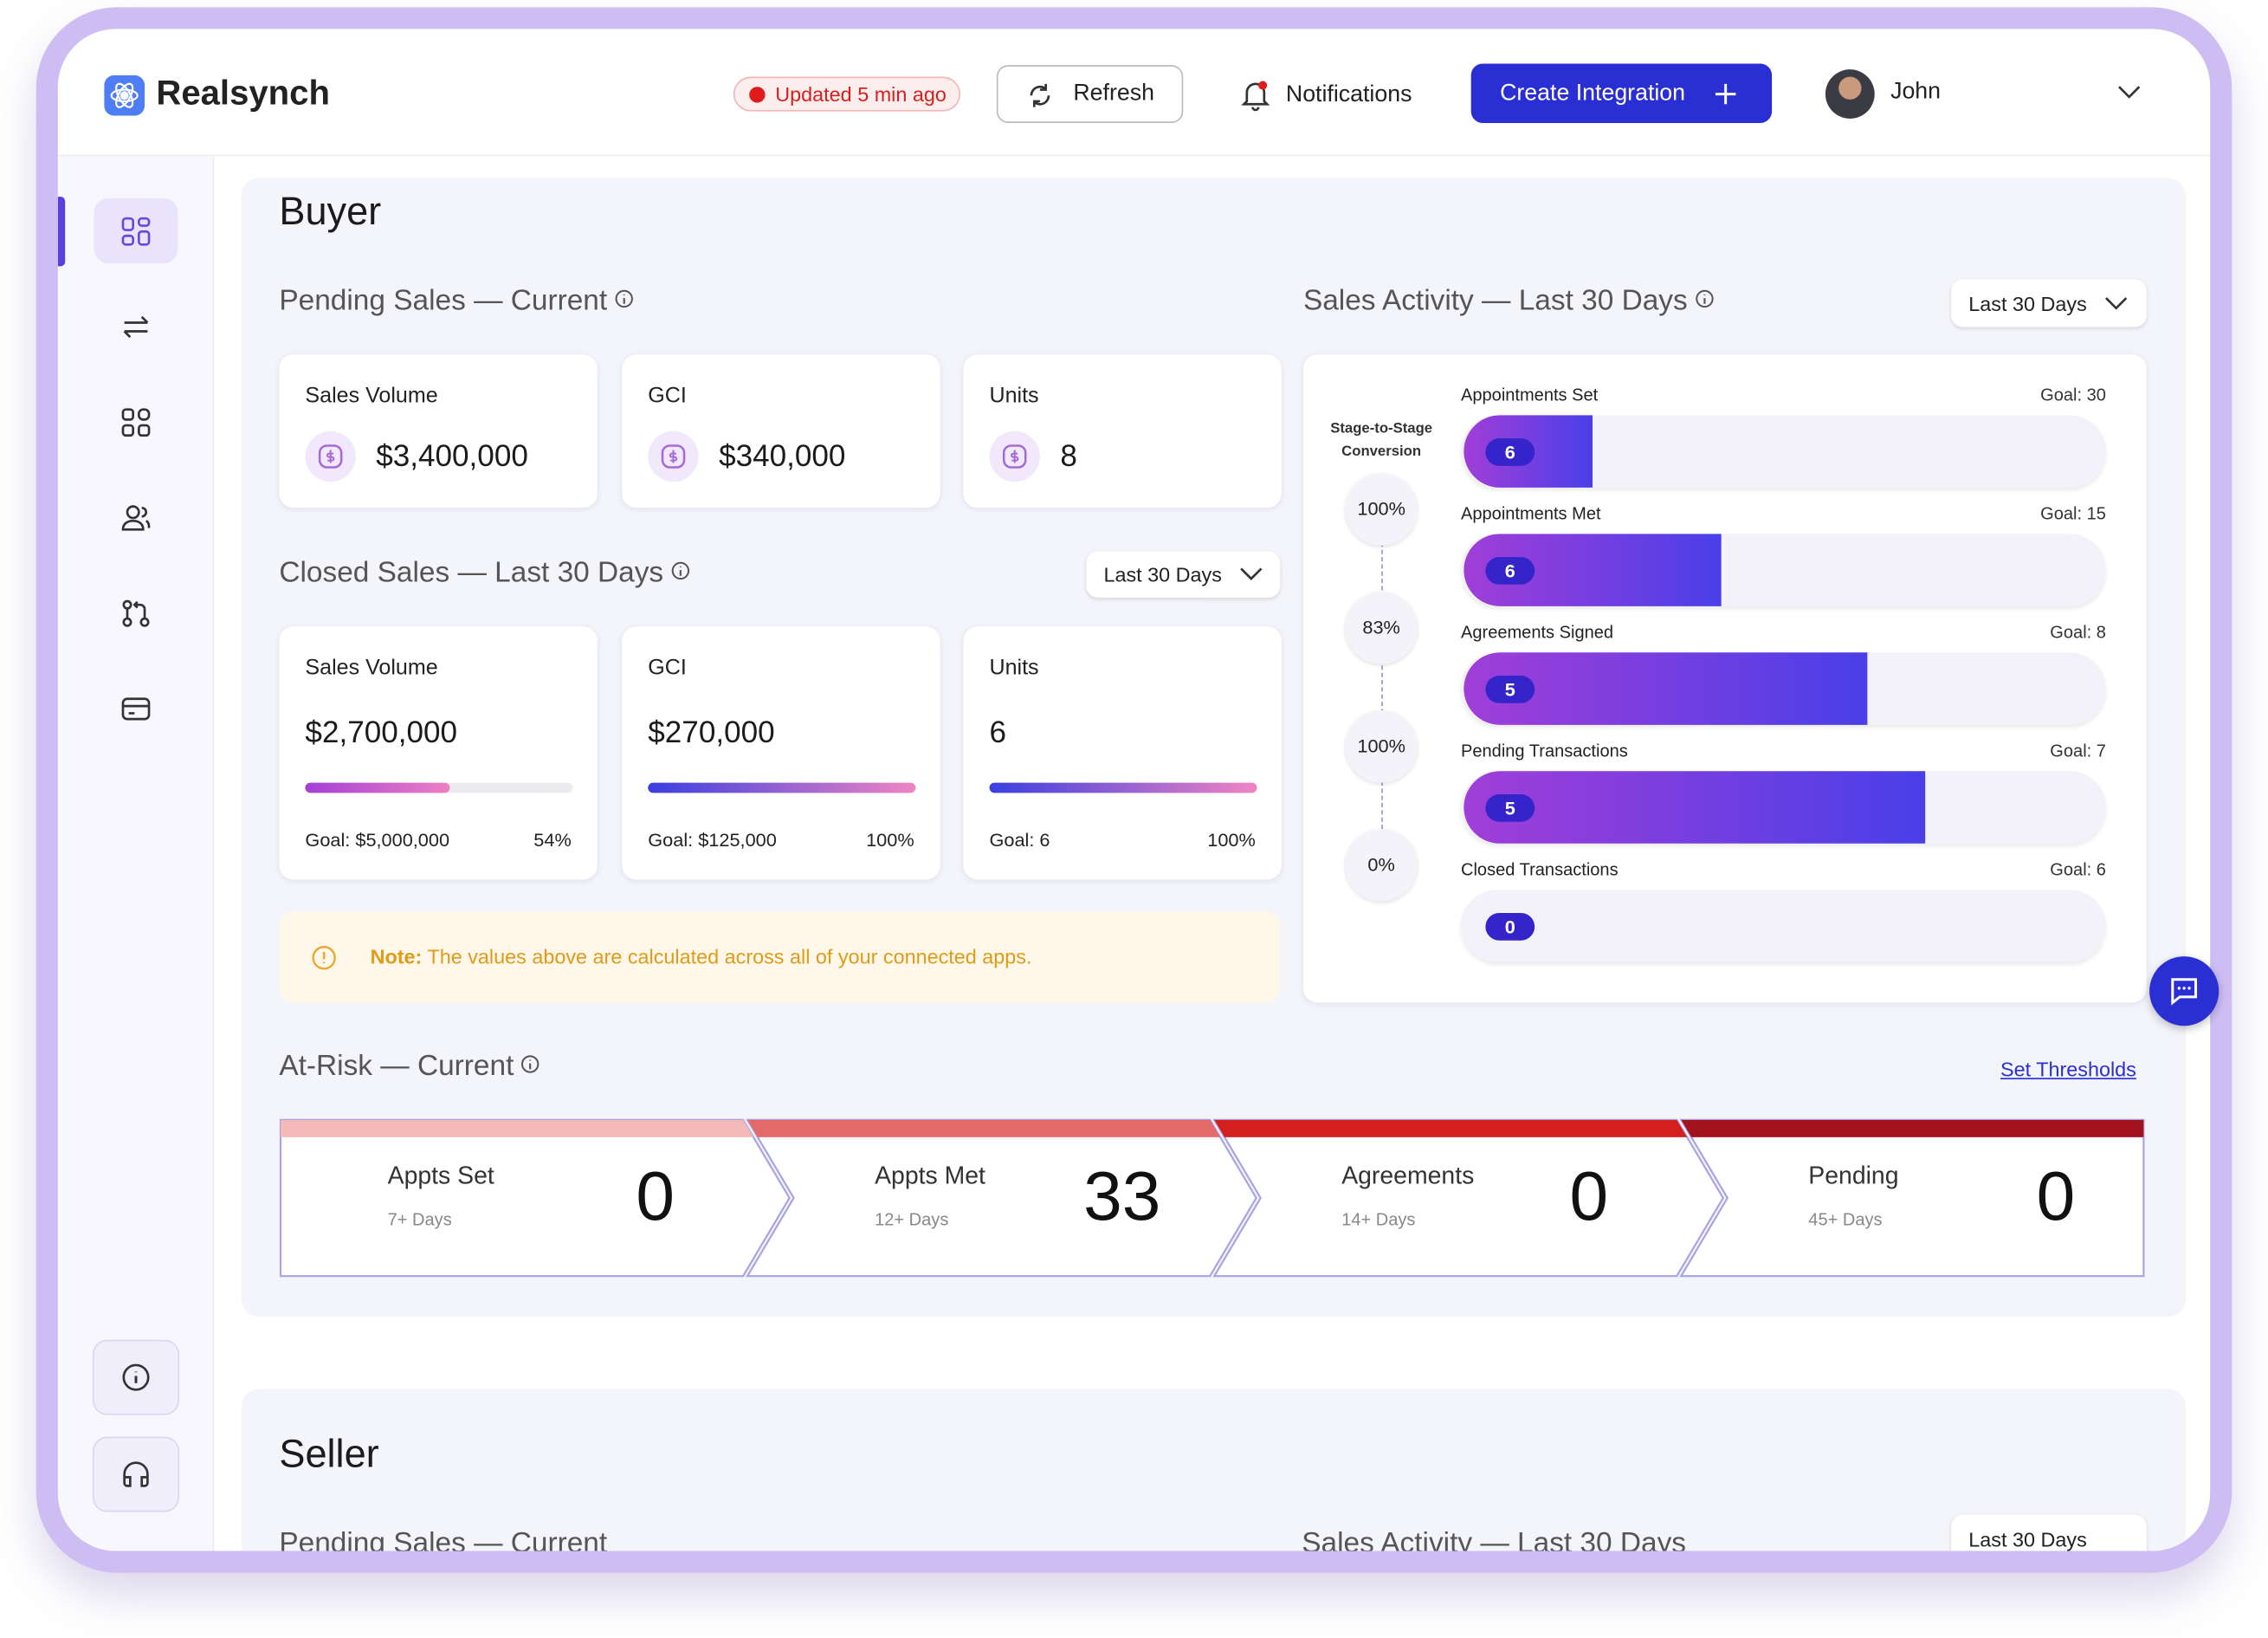 The width and height of the screenshot is (2268, 1638). What do you see at coordinates (438, 431) in the screenshot?
I see `pending-card: Sales Volume $3,400,000` at bounding box center [438, 431].